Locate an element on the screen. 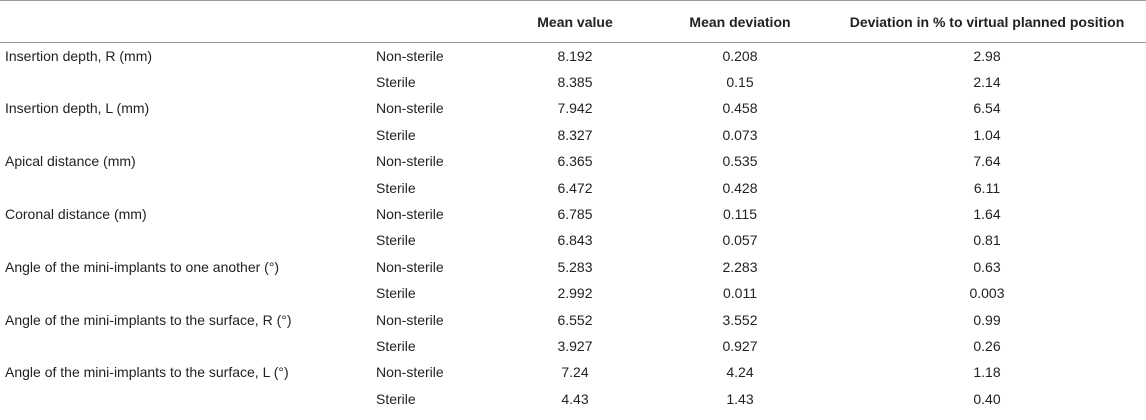 The width and height of the screenshot is (1146, 420). cell-mean-deviation: 0.011 is located at coordinates (740, 293).